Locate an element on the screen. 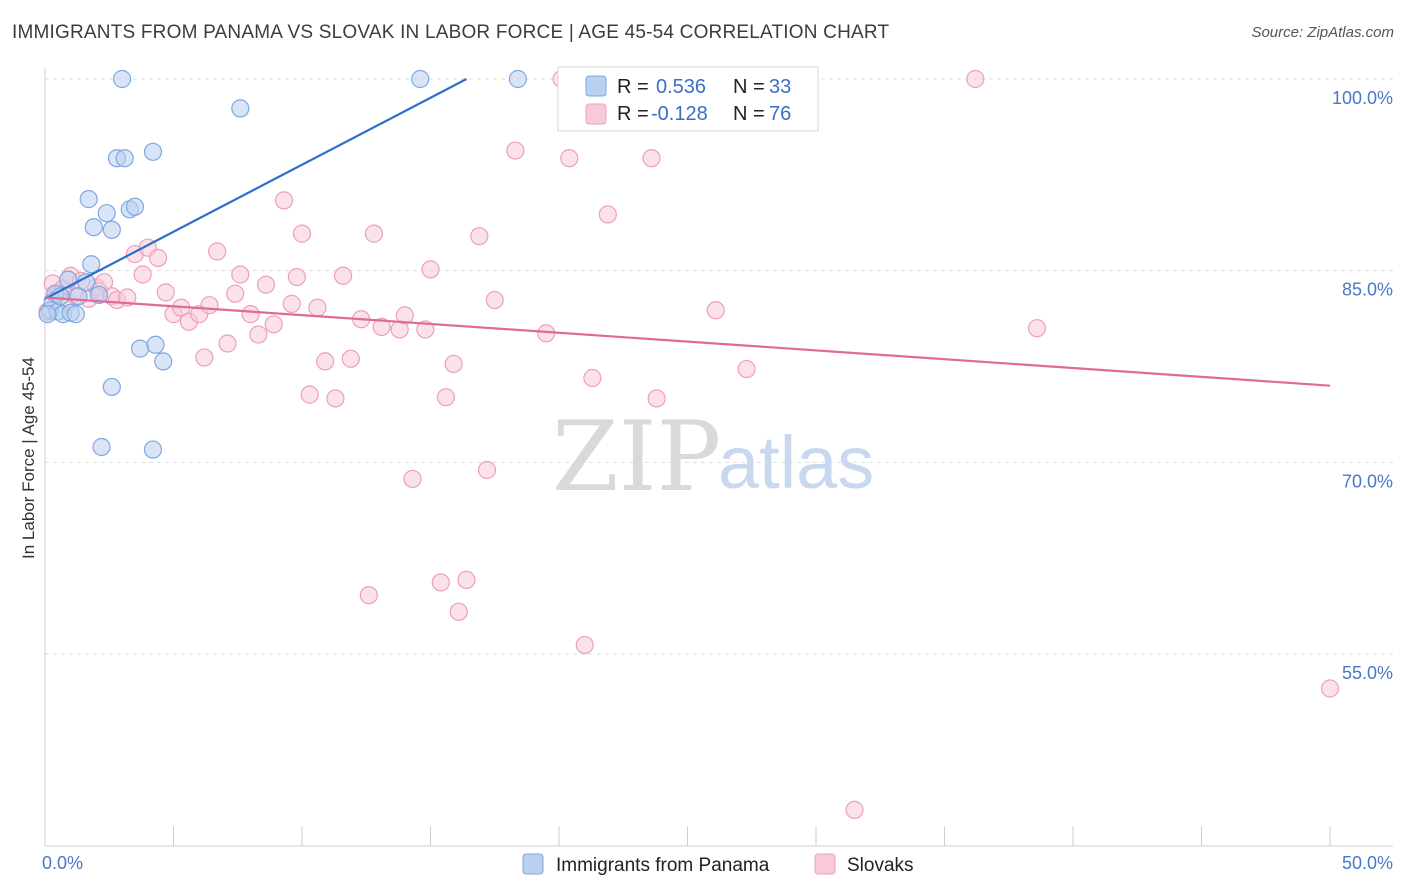 The height and width of the screenshot is (892, 1406). y-tick-label-1: 85.0% is located at coordinates (1367, 290).